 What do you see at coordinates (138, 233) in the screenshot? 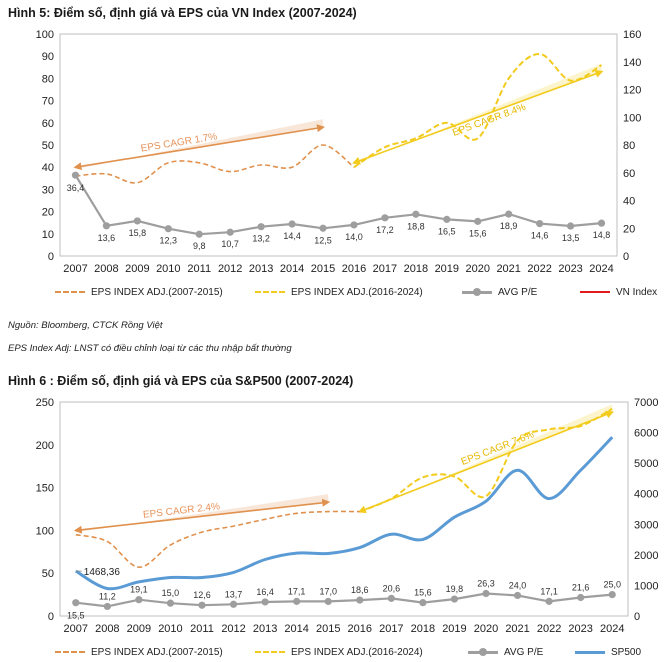
I see `pe-data-label: 15,8` at bounding box center [138, 233].